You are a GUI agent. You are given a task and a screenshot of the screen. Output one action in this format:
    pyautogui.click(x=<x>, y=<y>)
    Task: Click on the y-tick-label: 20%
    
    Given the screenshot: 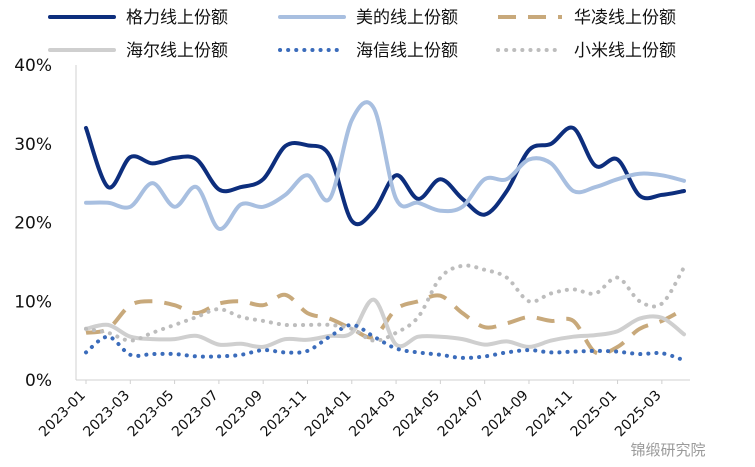 What is the action you would take?
    pyautogui.click(x=33, y=224)
    